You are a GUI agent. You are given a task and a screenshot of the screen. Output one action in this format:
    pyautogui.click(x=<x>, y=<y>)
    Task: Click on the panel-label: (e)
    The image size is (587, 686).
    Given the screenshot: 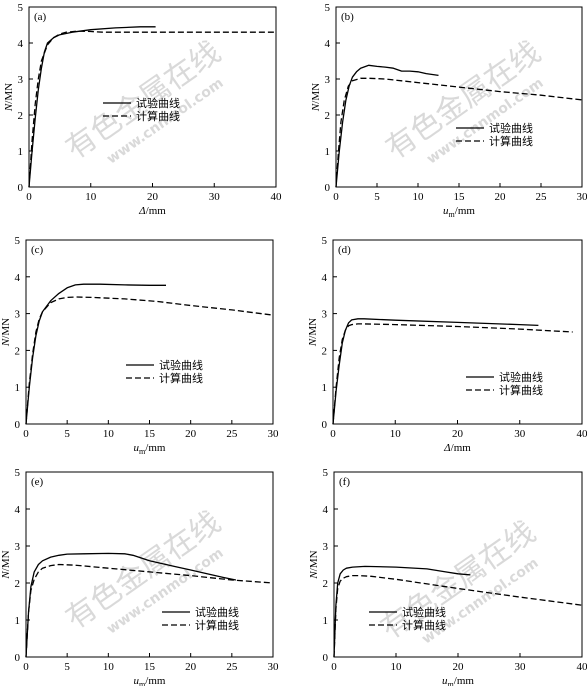 What is the action you would take?
    pyautogui.click(x=37, y=482)
    